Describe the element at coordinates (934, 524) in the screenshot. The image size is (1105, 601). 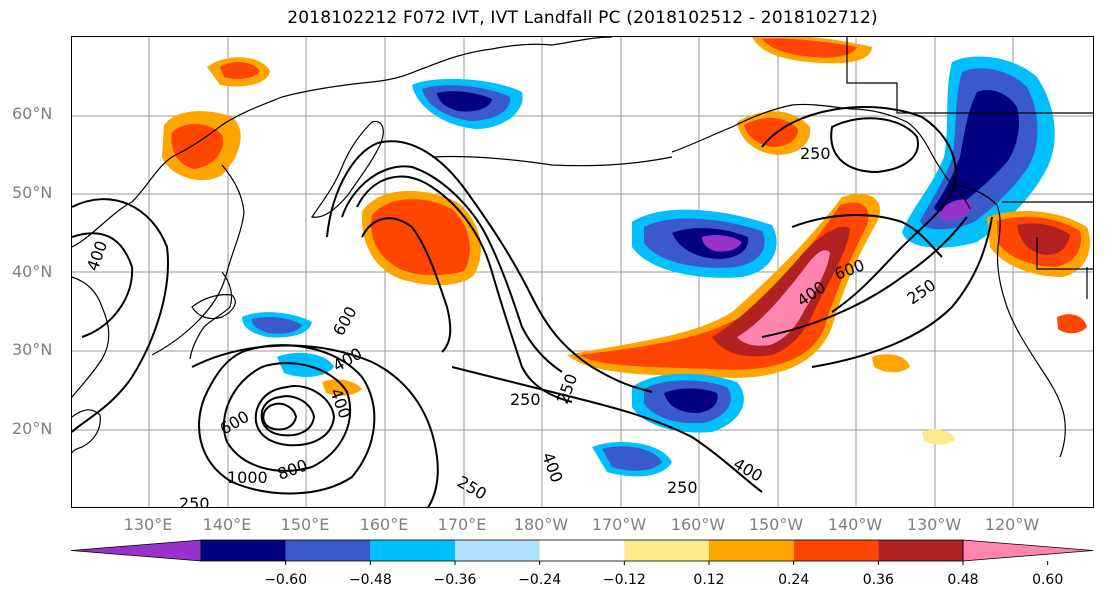
I see `lon-label-130w: 130°W` at that location.